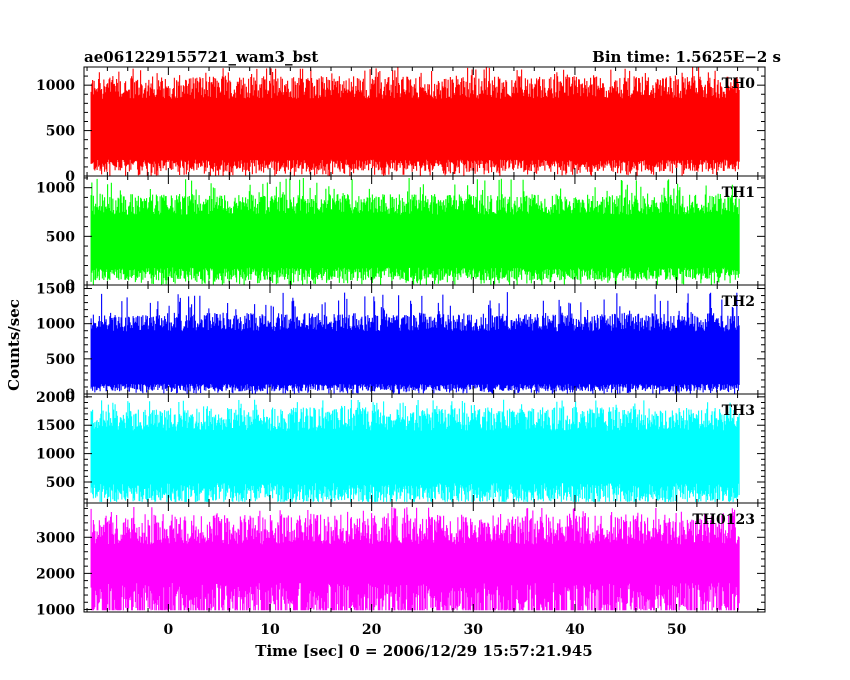 The height and width of the screenshot is (680, 850). Describe the element at coordinates (738, 411) in the screenshot. I see `legend-label-th3: TH3` at that location.